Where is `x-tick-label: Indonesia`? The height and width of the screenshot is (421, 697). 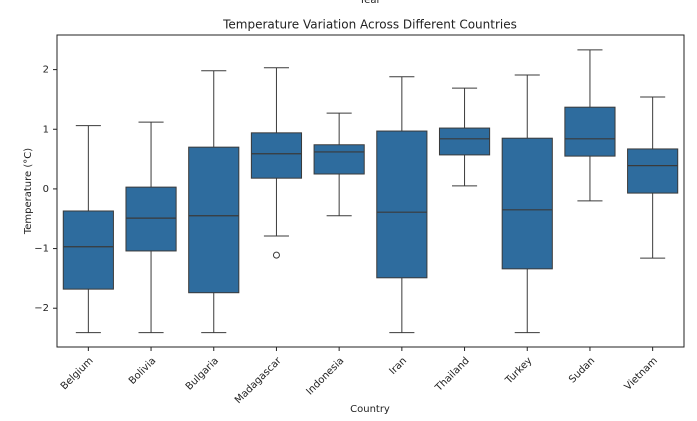 x-tick-label: Indonesia is located at coordinates (325, 376).